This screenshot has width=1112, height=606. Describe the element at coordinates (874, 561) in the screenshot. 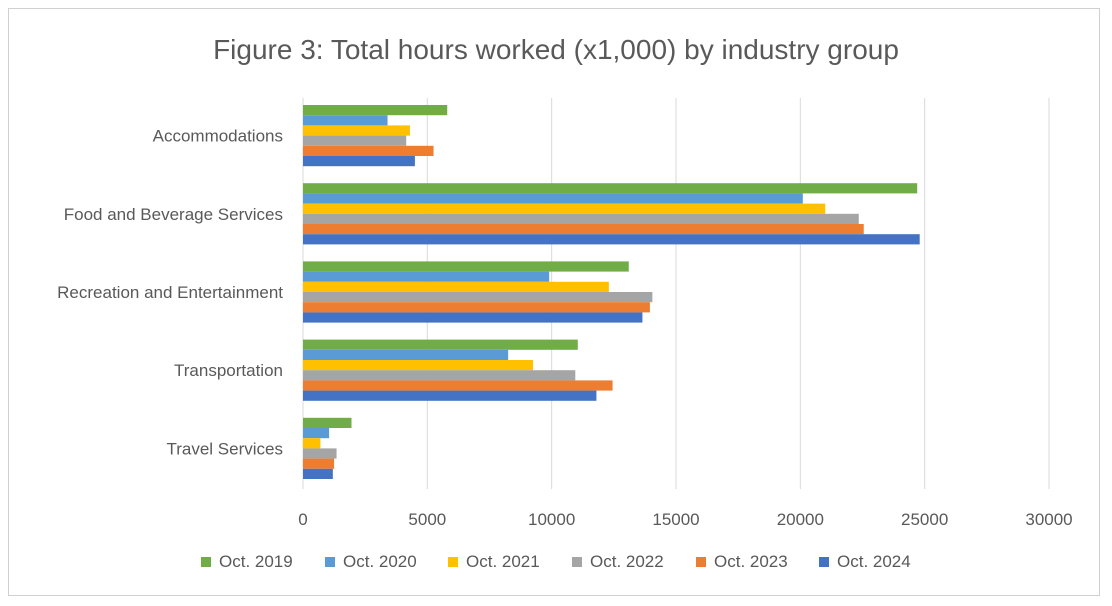

I see `legend-label-5: Oct. 2024` at that location.